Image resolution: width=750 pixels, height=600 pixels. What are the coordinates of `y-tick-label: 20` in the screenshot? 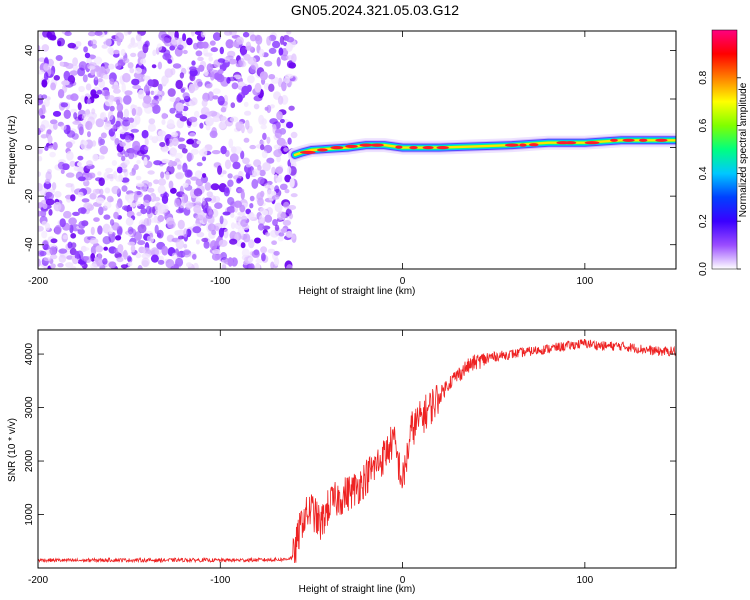 It's located at (29, 99).